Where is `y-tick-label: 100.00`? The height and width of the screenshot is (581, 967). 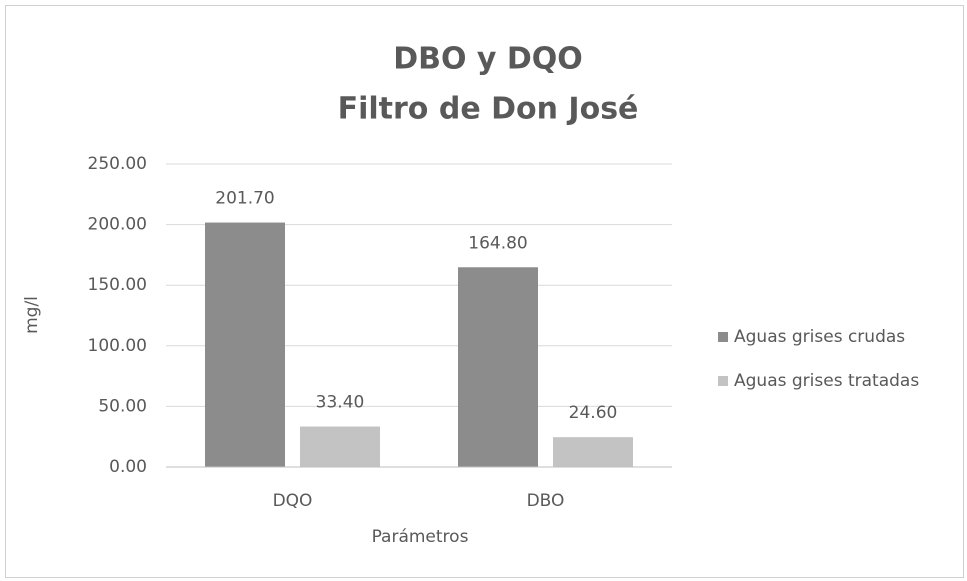
y-tick-label: 100.00 is located at coordinates (117, 346).